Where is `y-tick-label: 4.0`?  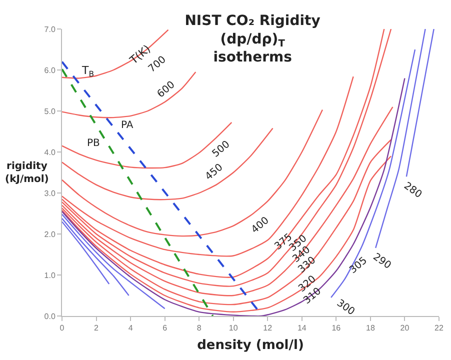 y-tick-label: 4.0 is located at coordinates (50, 152).